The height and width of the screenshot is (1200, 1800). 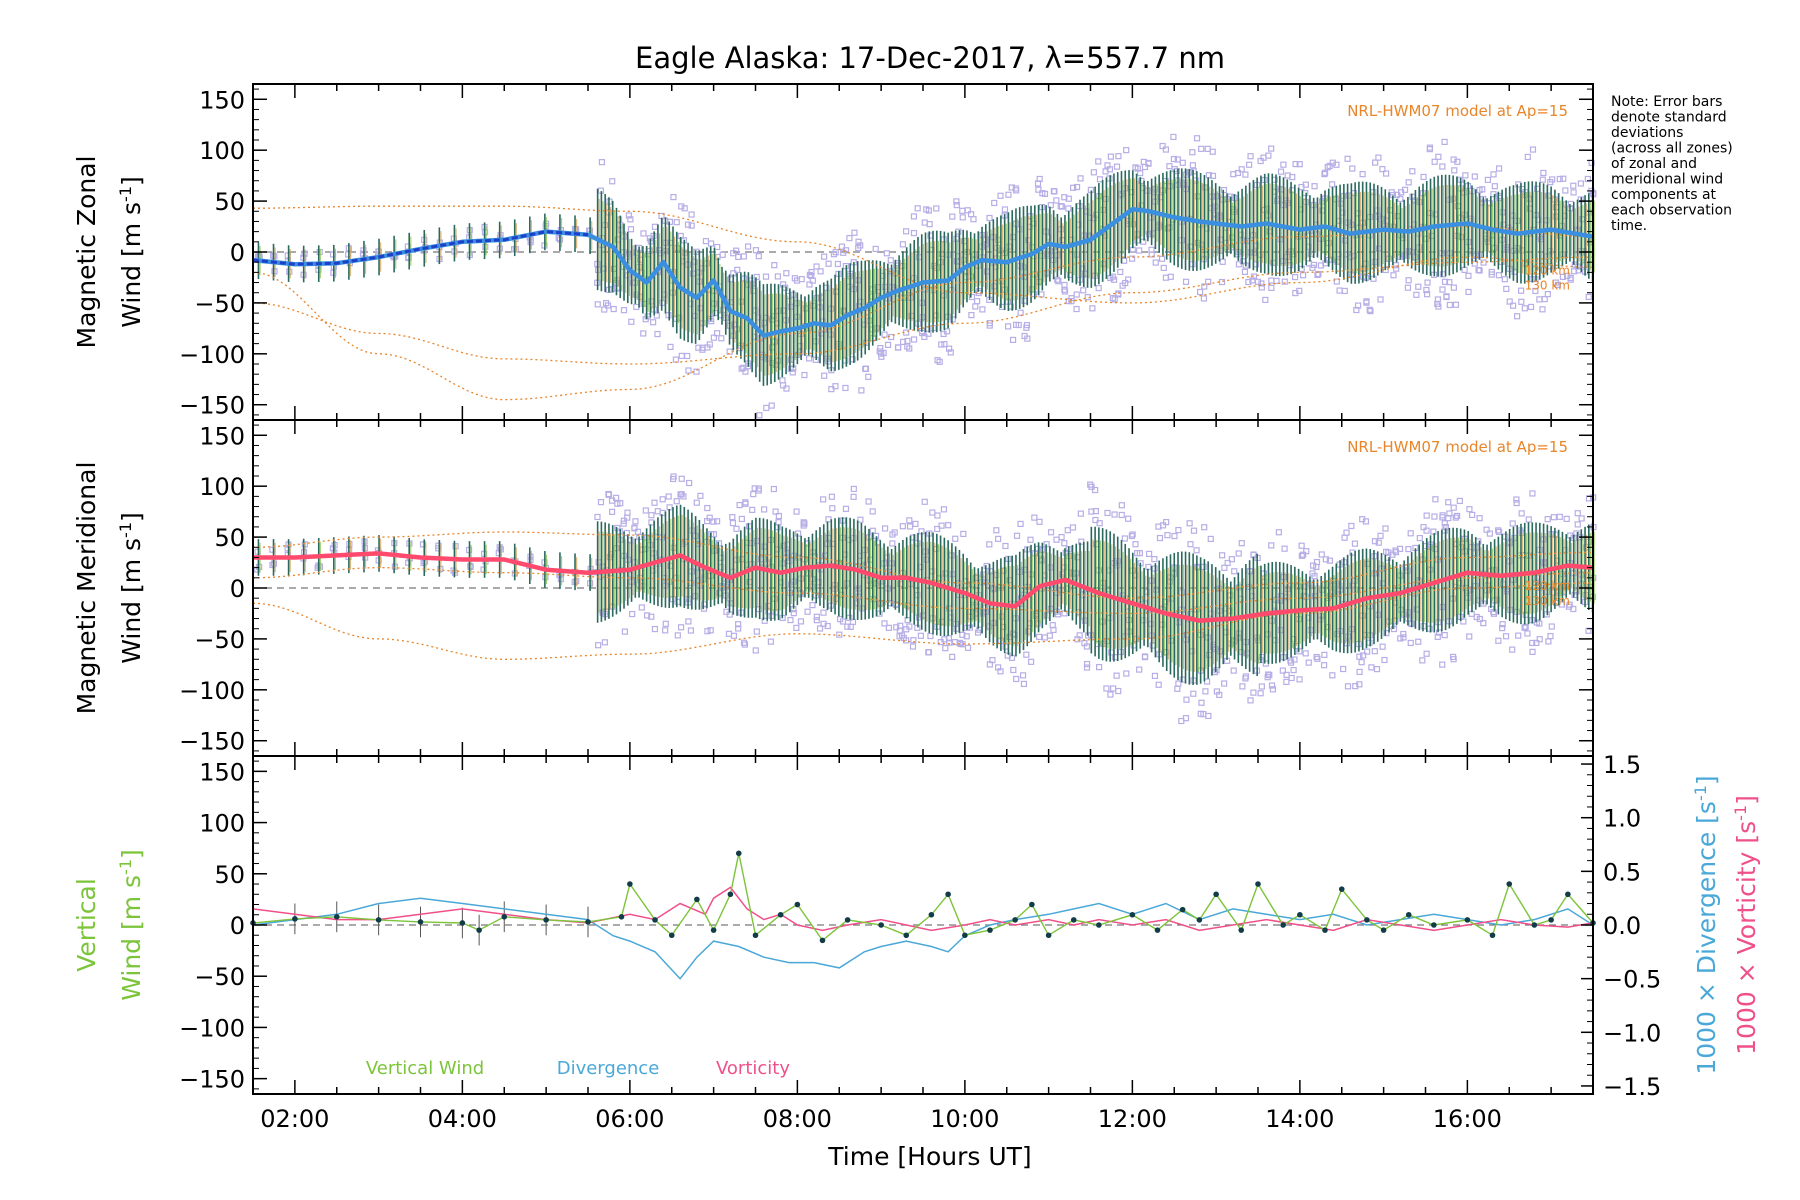 What do you see at coordinates (964, 1119) in the screenshot?
I see `x-tick-label: 10:00` at bounding box center [964, 1119].